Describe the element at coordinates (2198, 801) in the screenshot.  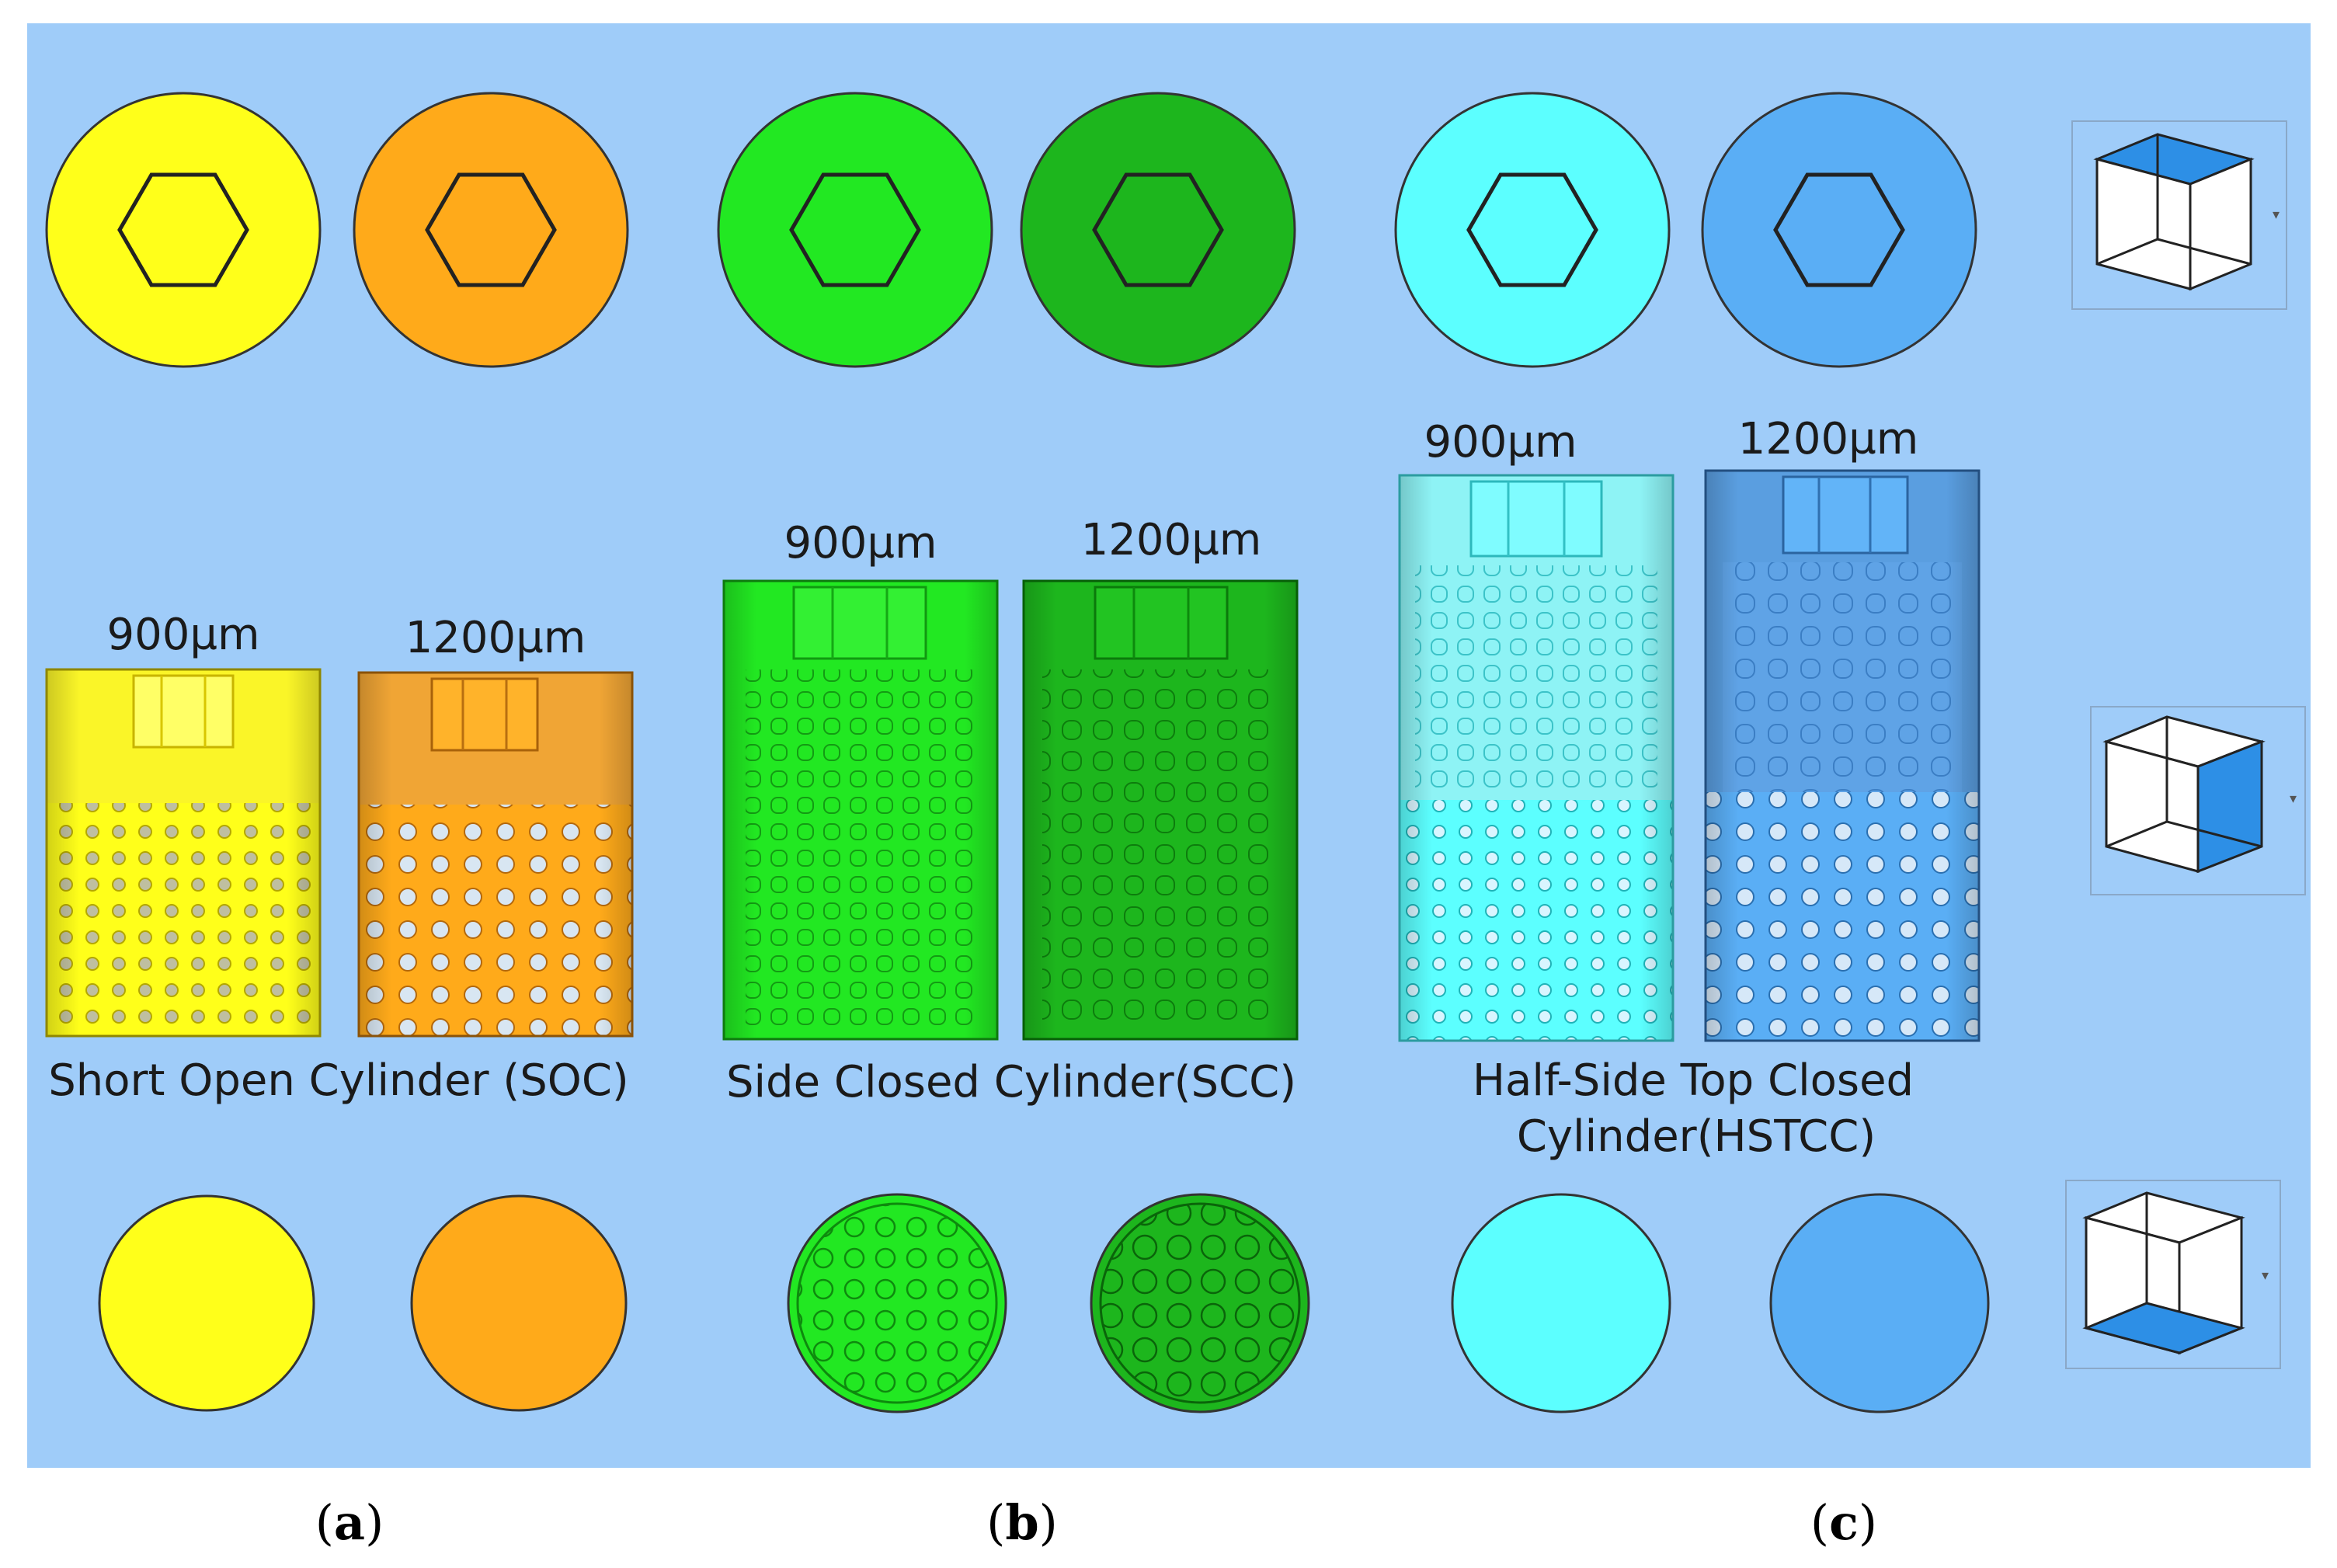
I see `view-cube-side-icon: ▾` at that location.